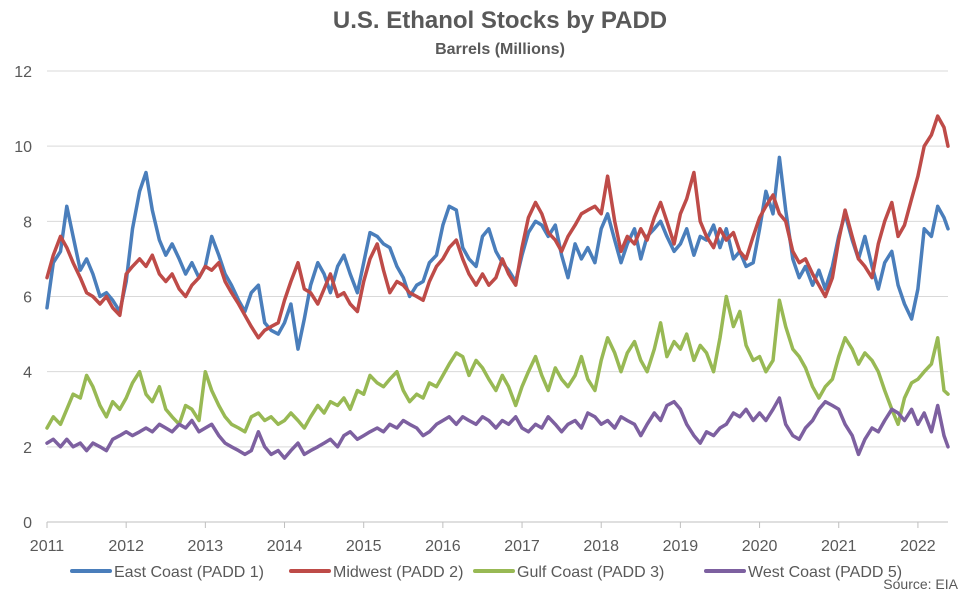 Image resolution: width=975 pixels, height=601 pixels. Describe the element at coordinates (189, 572) in the screenshot. I see `legend-label: East Coast (PADD 1)` at that location.